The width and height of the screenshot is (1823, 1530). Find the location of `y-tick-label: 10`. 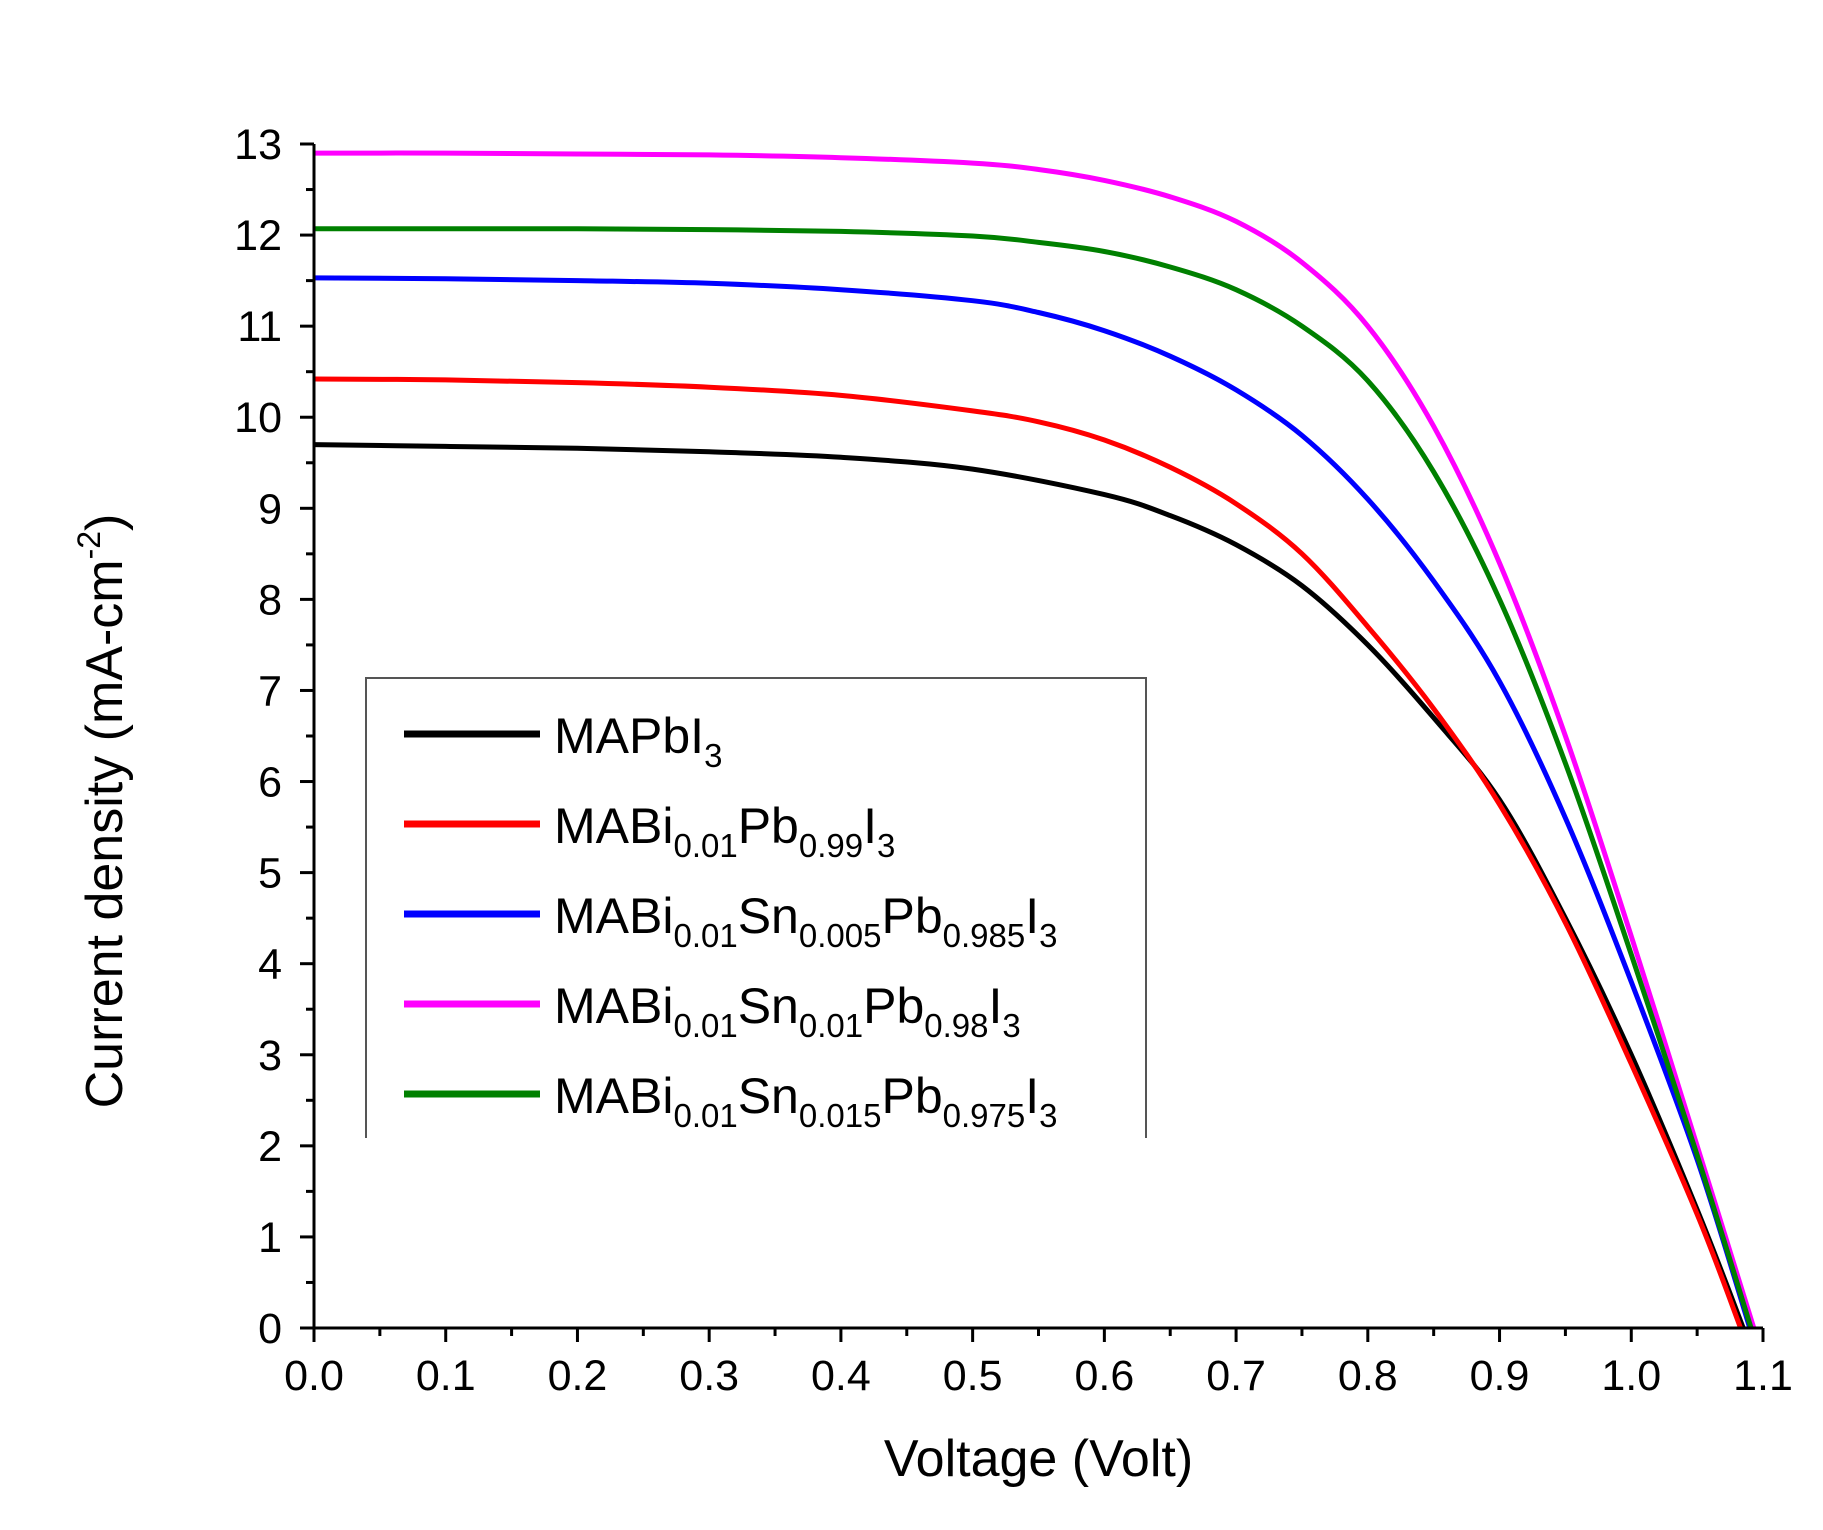

y-tick-label: 10 is located at coordinates (258, 418).